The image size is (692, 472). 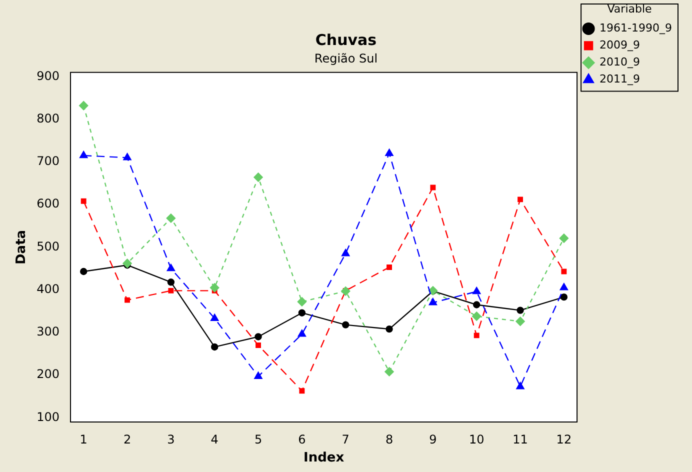 What do you see at coordinates (48, 289) in the screenshot?
I see `y-tick-label: 400` at bounding box center [48, 289].